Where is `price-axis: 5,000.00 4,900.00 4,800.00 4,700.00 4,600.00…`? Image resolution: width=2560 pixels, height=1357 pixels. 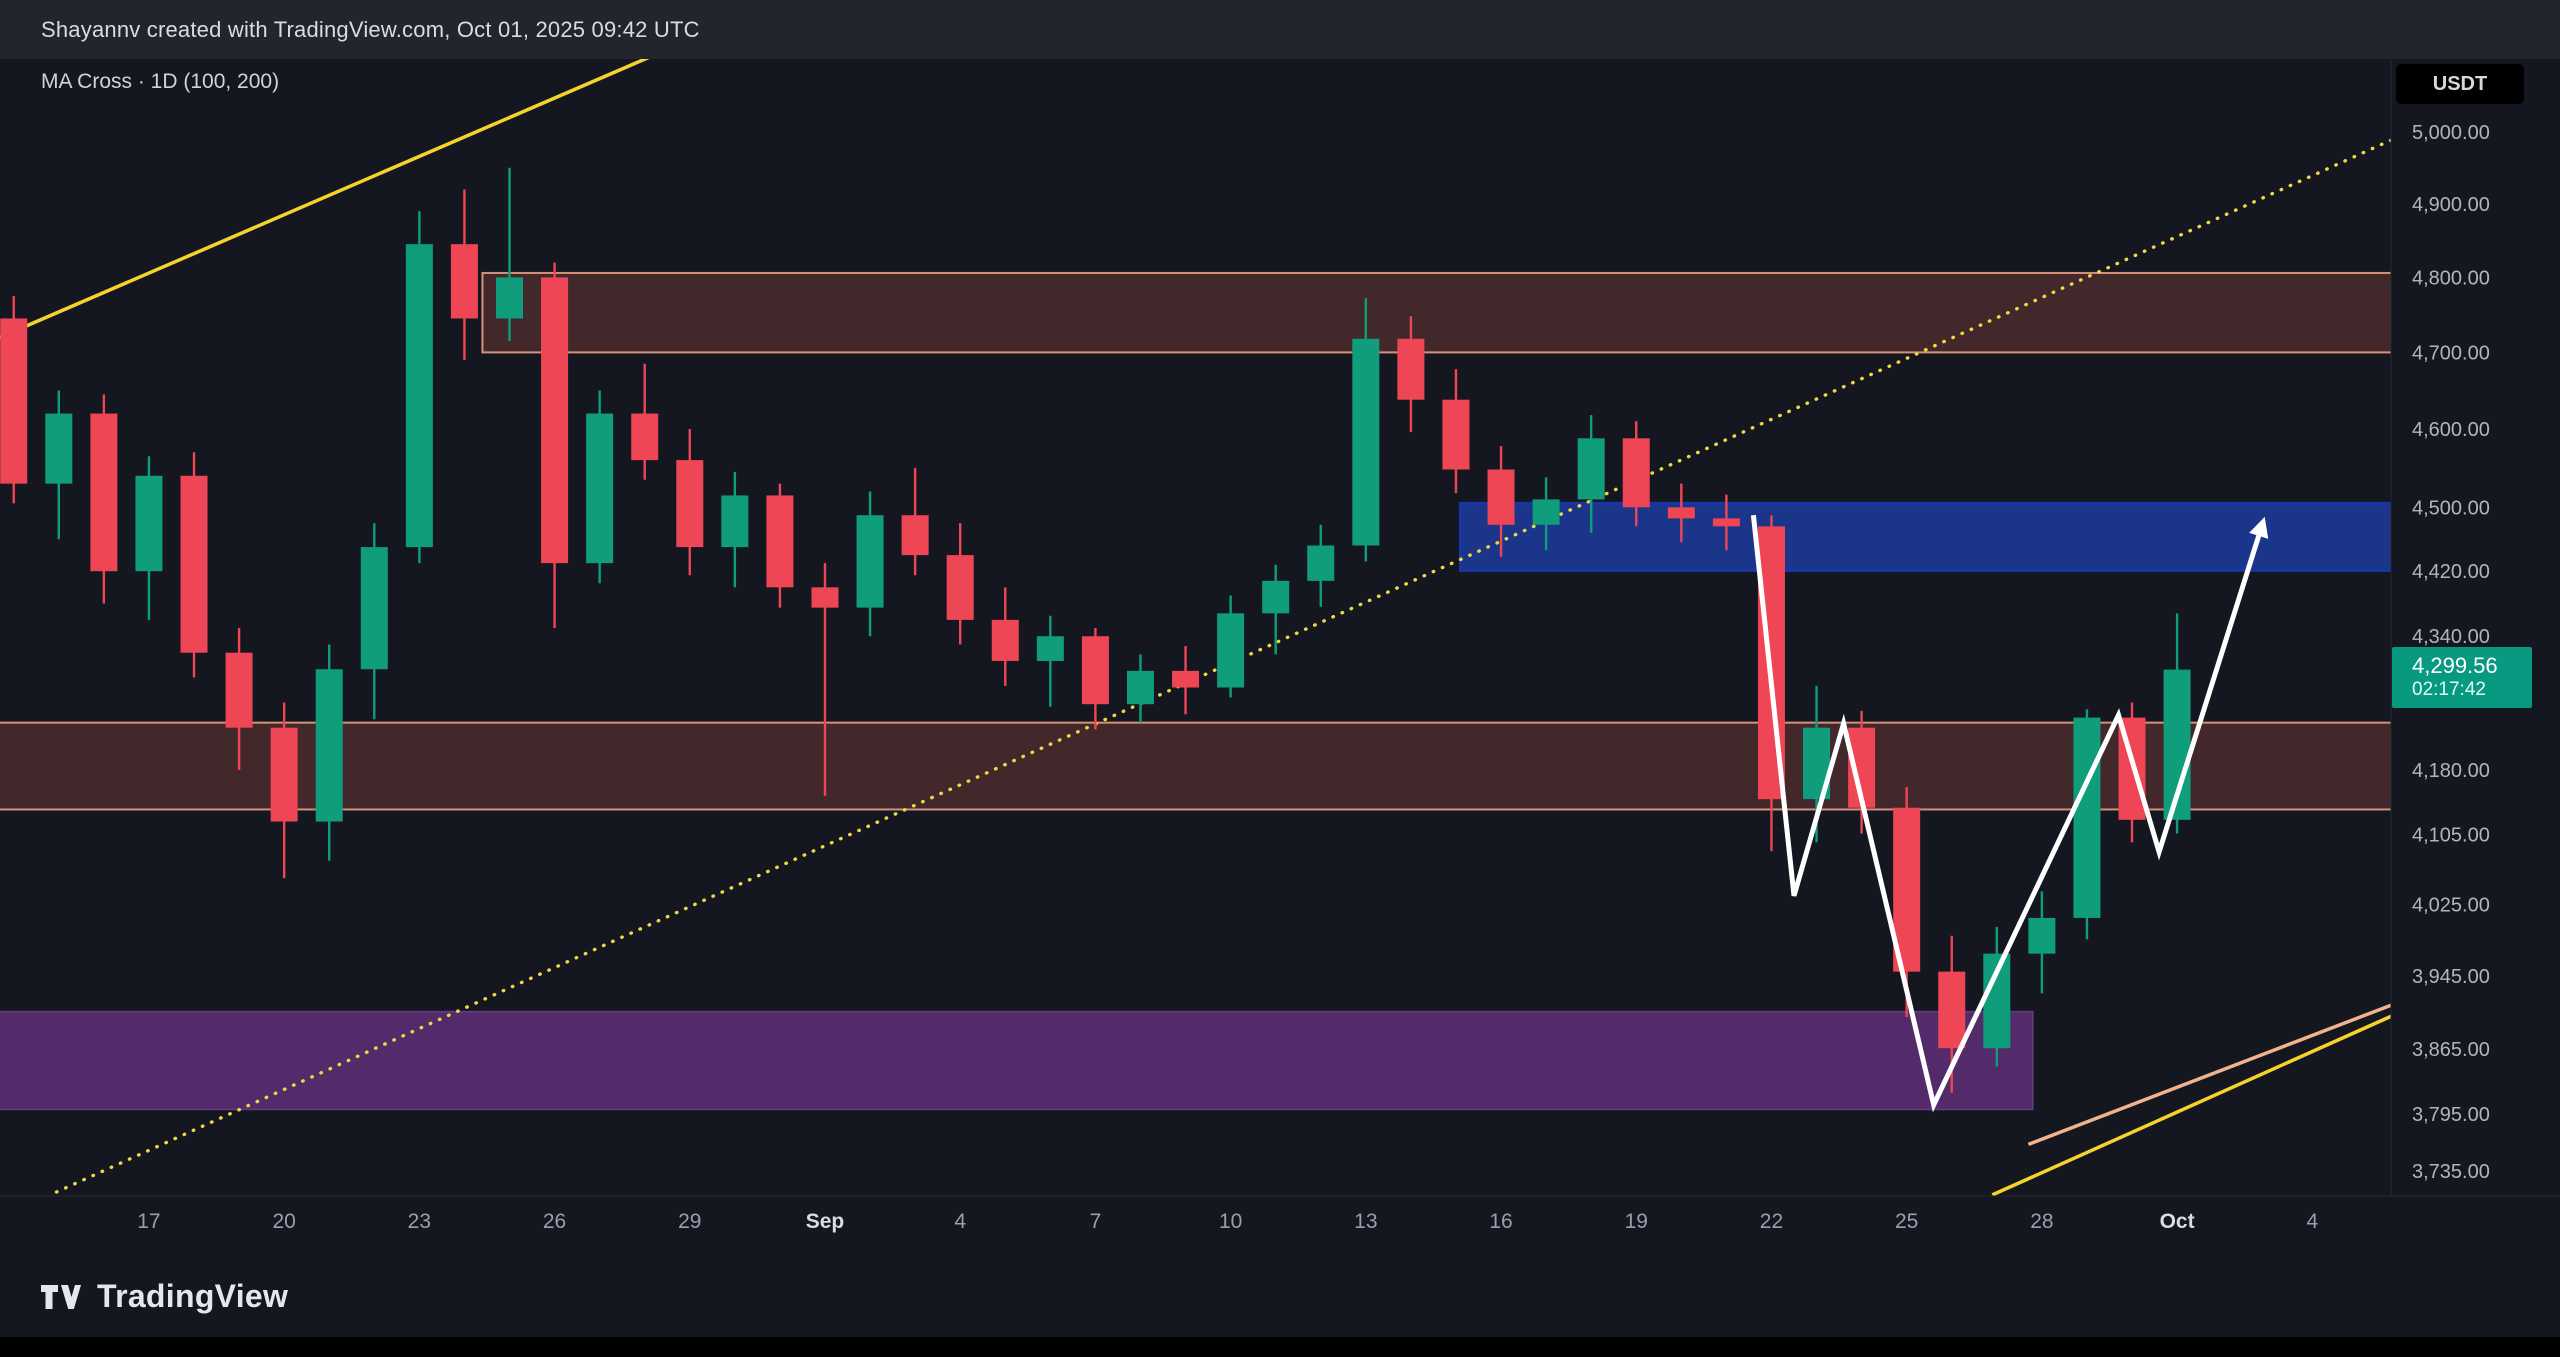 price-axis: 5,000.00 4,900.00 4,800.00 4,700.00 4,600.00… is located at coordinates (2451, 652).